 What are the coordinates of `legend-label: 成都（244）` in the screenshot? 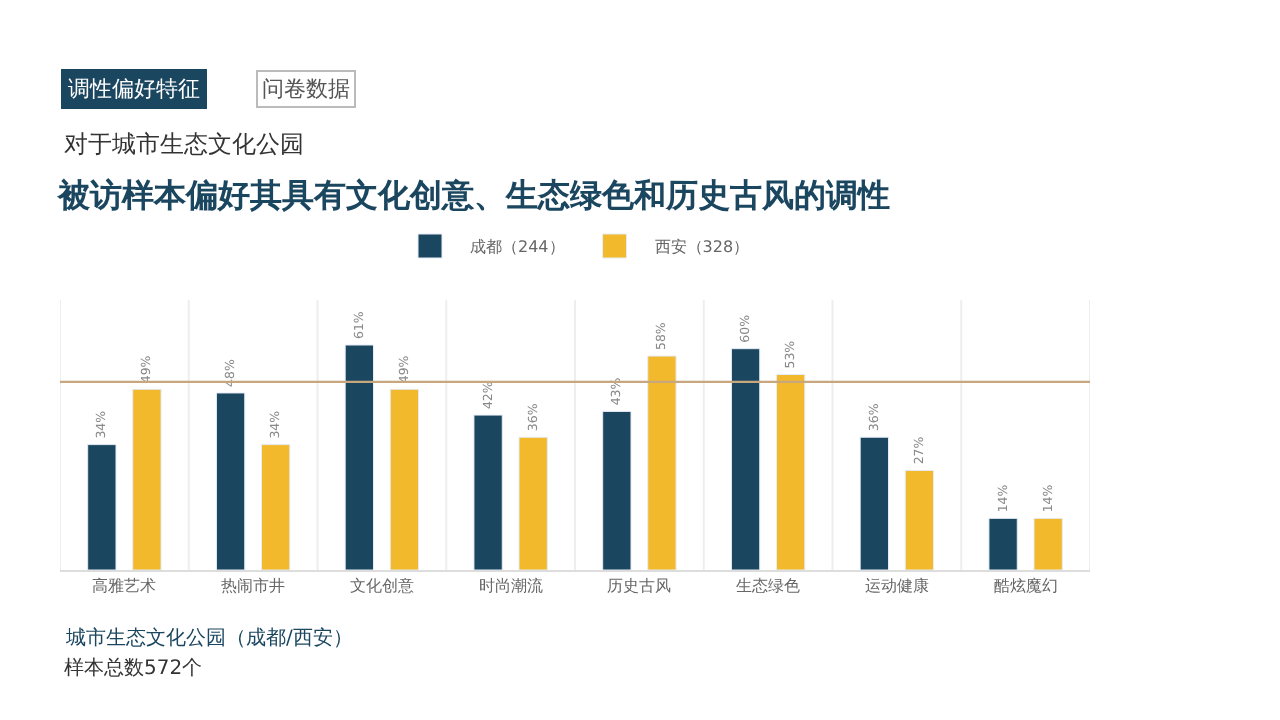 It's located at (517, 247).